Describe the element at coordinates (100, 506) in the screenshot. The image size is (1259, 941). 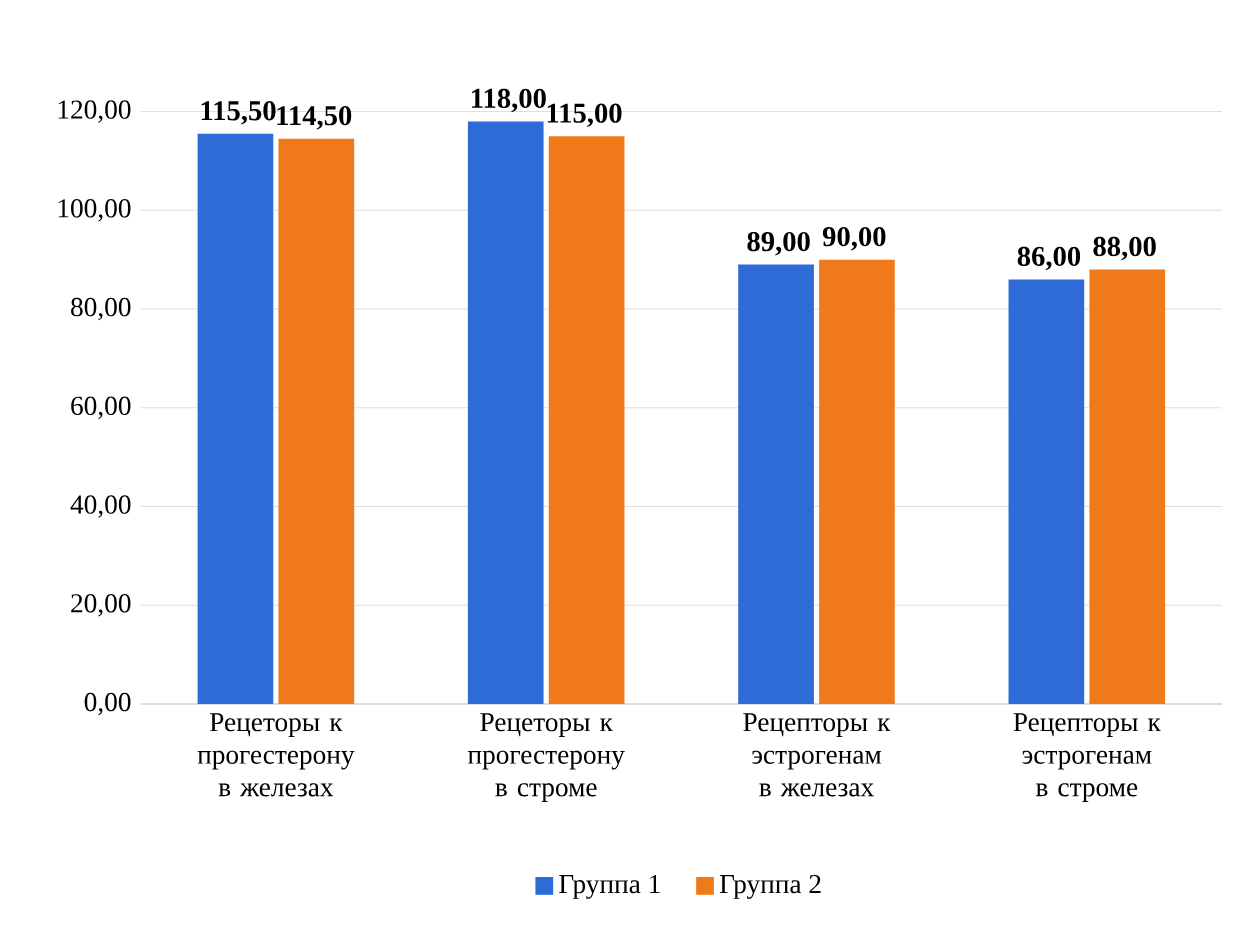
I see `y-tick-label: 40,00` at that location.